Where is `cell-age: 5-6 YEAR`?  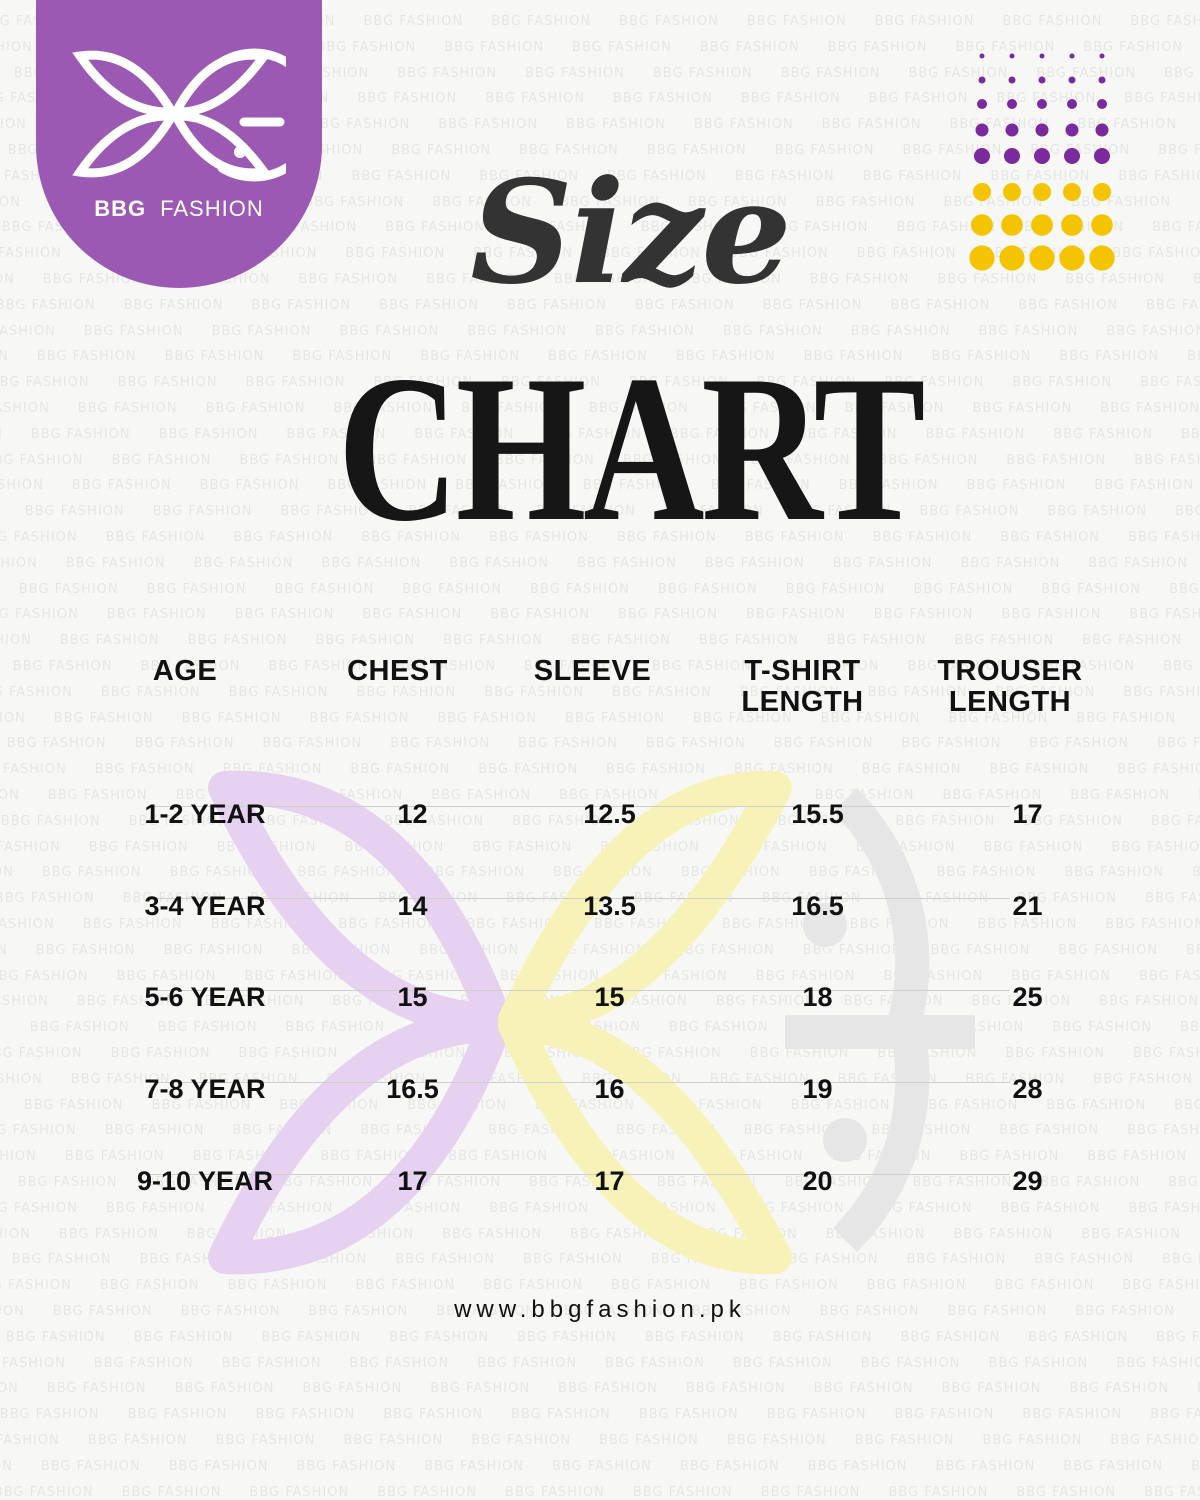 cell-age: 5-6 YEAR is located at coordinates (205, 997).